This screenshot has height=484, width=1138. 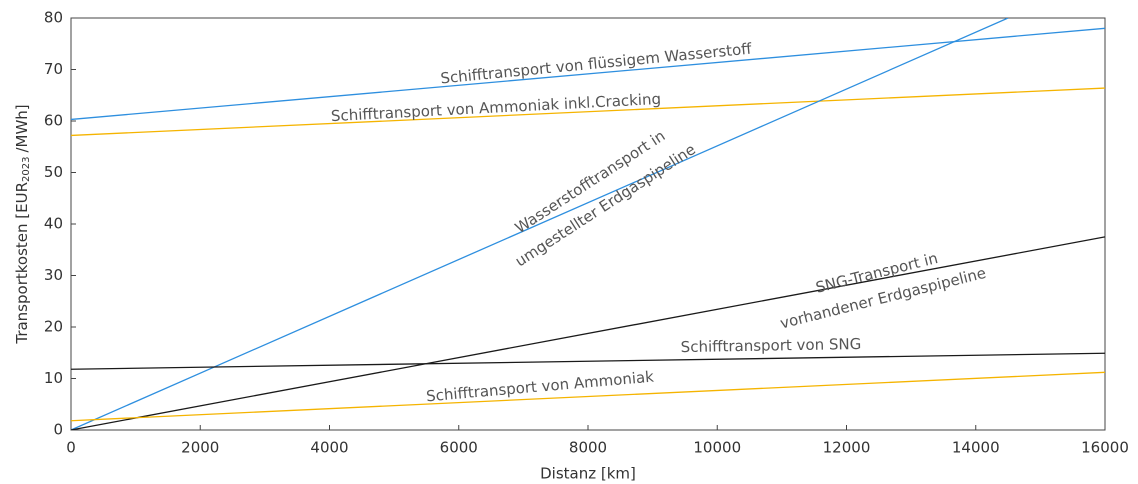 What do you see at coordinates (53, 327) in the screenshot?
I see `y-tick-label: 20` at bounding box center [53, 327].